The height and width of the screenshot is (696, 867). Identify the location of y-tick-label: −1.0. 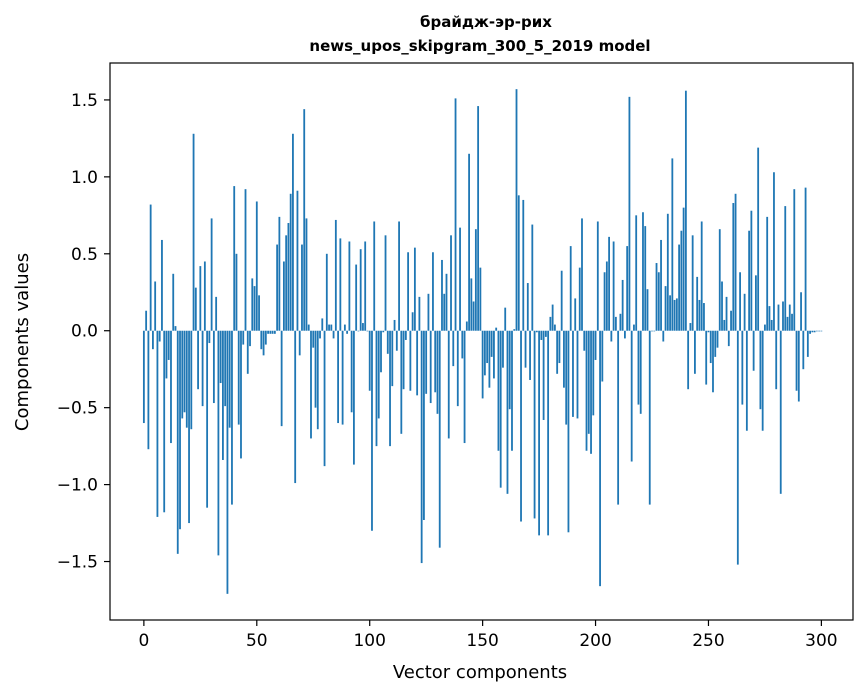
(77, 486).